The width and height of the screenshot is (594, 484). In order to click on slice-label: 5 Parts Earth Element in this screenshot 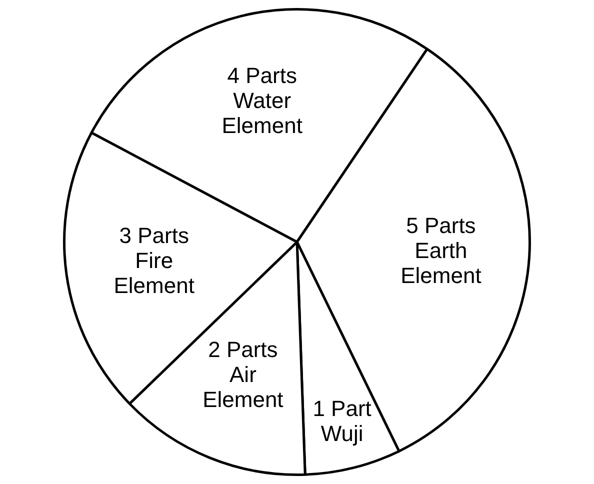, I will do `click(441, 250)`.